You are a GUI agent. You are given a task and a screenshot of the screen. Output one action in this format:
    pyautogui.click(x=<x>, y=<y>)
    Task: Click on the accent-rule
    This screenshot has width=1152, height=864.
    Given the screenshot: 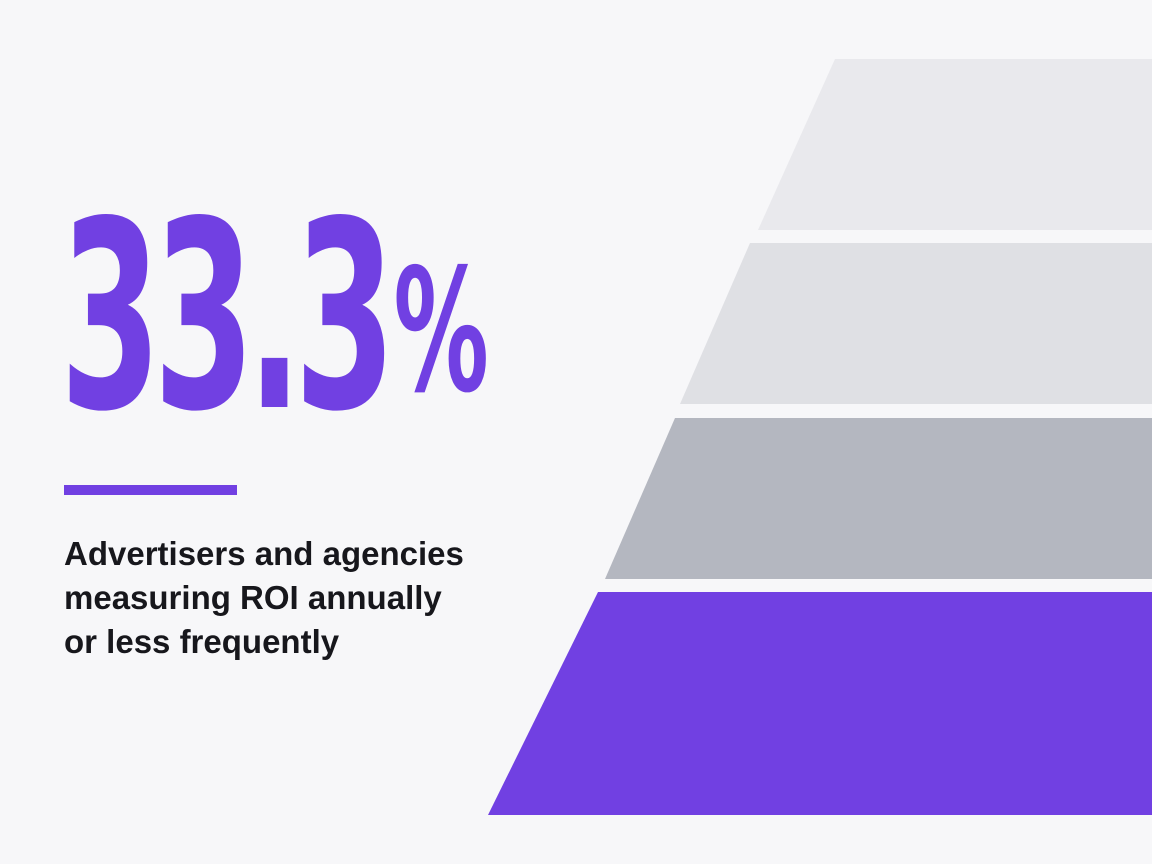 What is the action you would take?
    pyautogui.click(x=150, y=490)
    